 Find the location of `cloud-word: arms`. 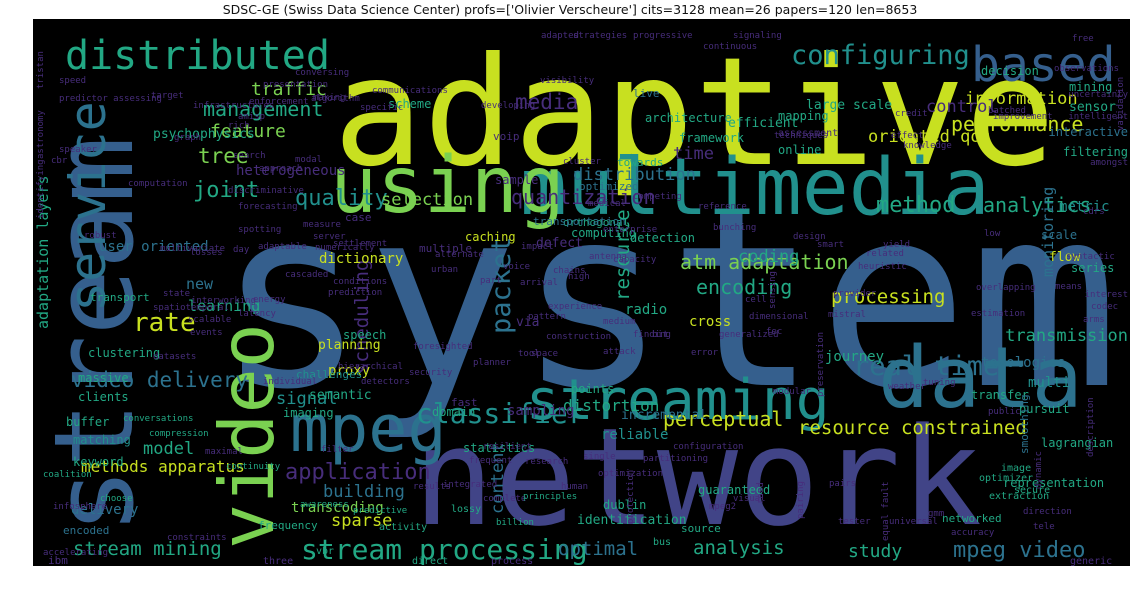

cloud-word: arms is located at coordinates (1094, 320).